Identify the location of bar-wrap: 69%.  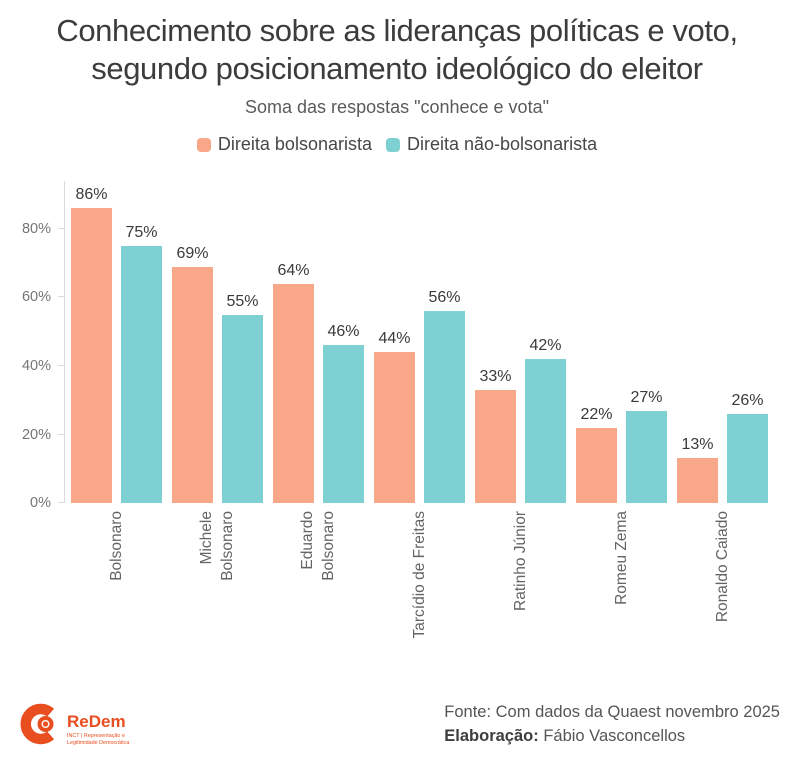
(192, 374).